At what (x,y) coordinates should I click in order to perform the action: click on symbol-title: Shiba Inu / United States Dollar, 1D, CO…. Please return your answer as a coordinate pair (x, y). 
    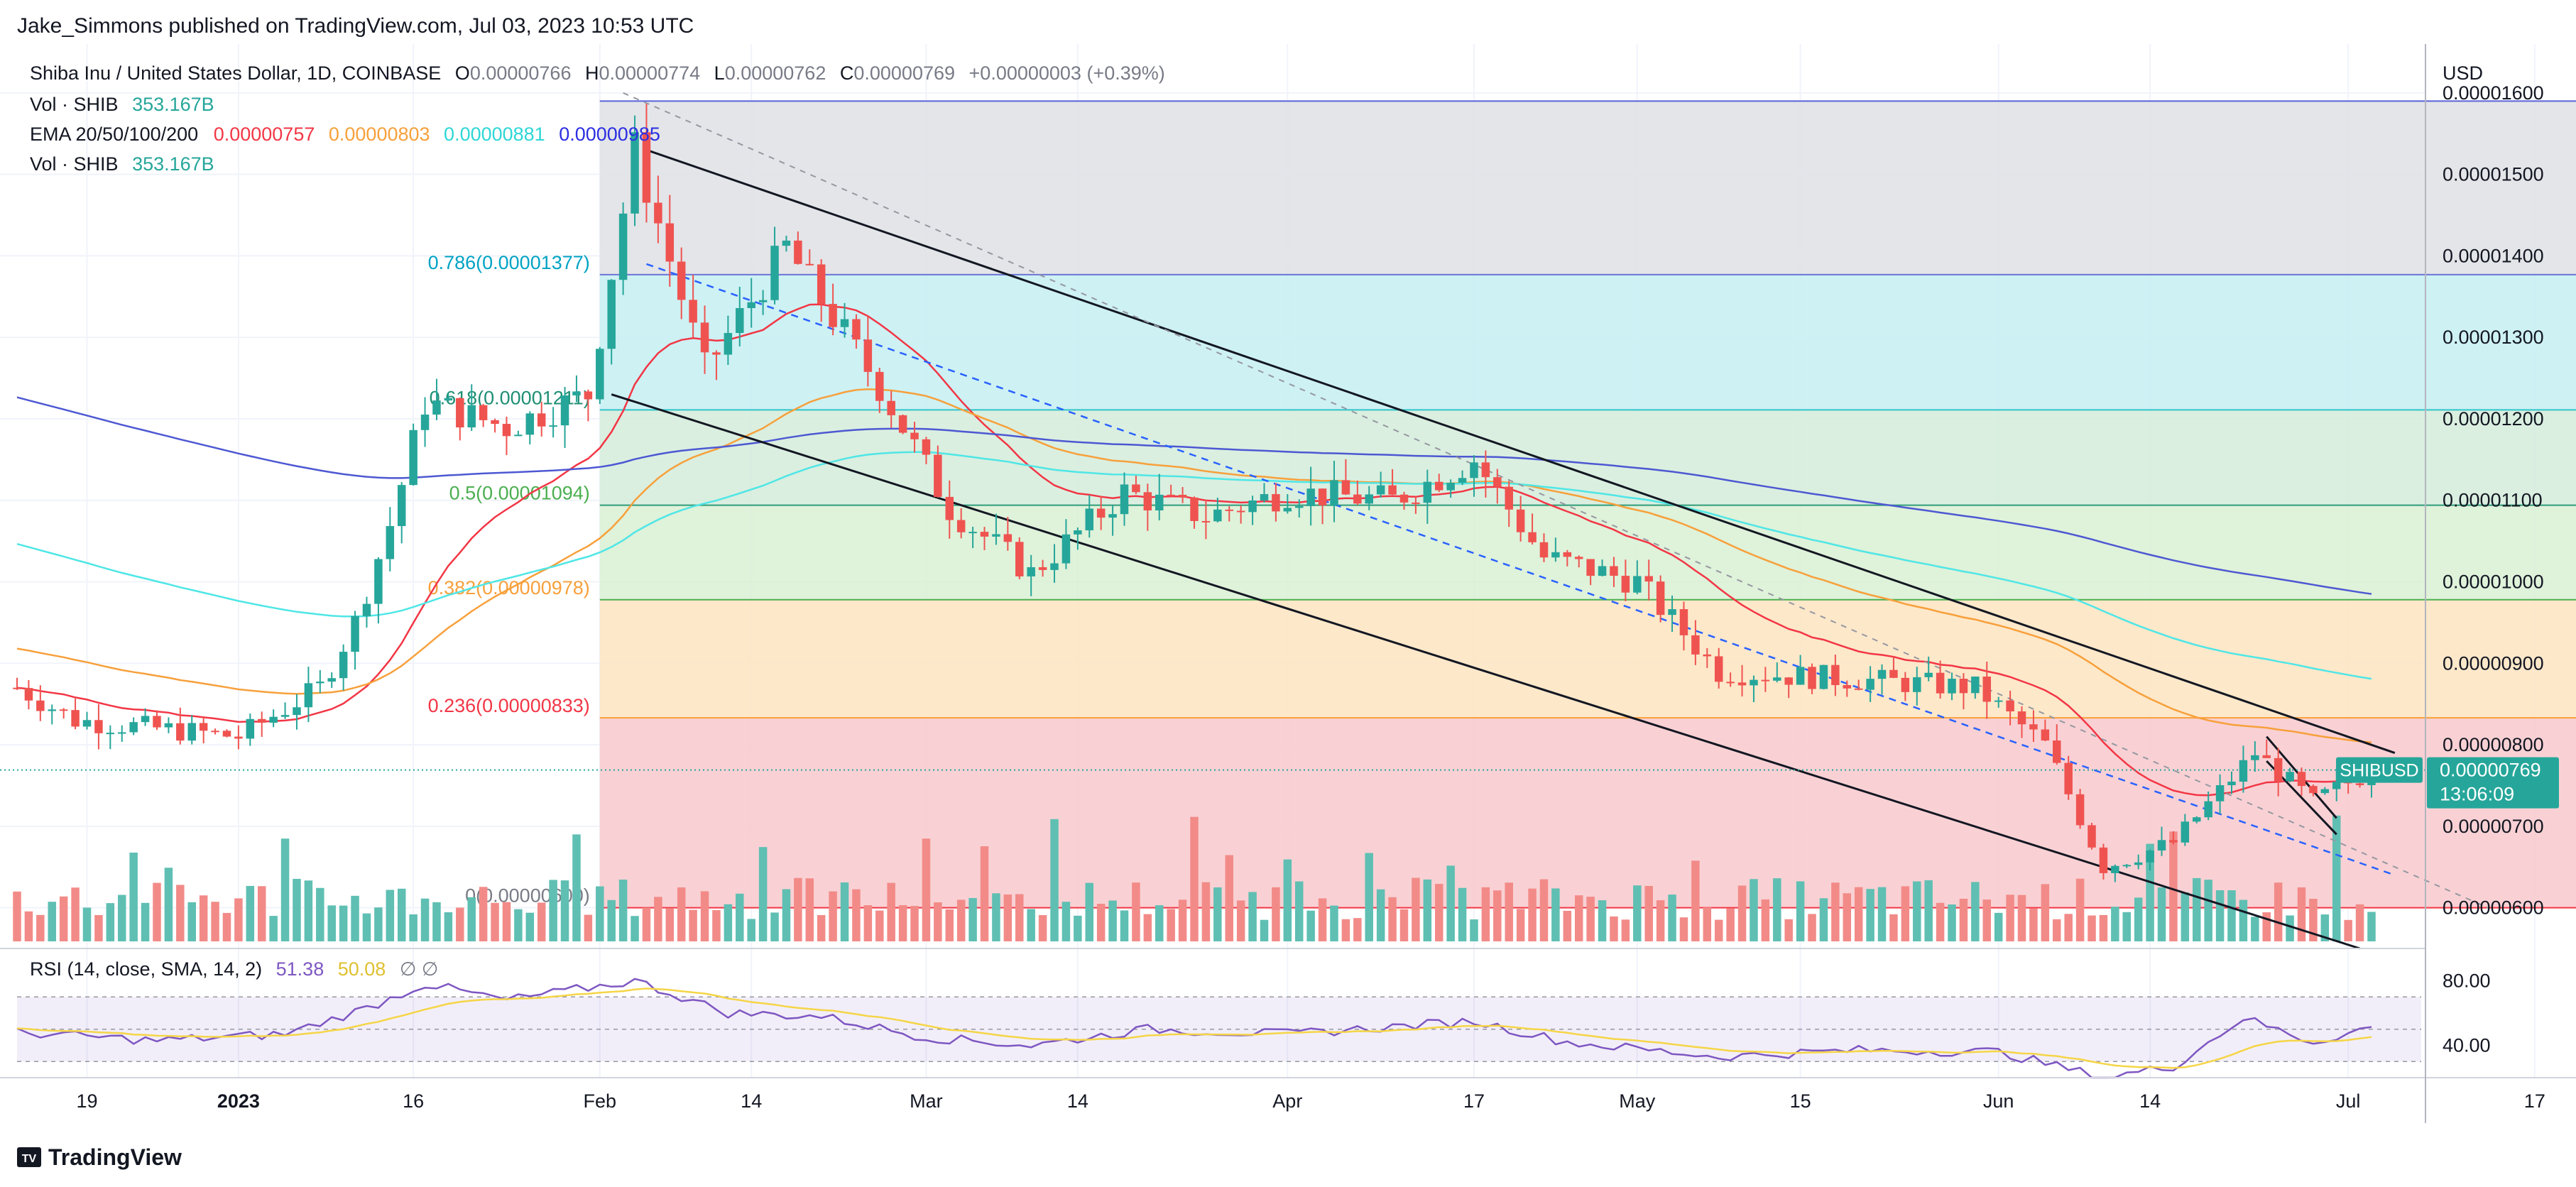
    Looking at the image, I should click on (235, 73).